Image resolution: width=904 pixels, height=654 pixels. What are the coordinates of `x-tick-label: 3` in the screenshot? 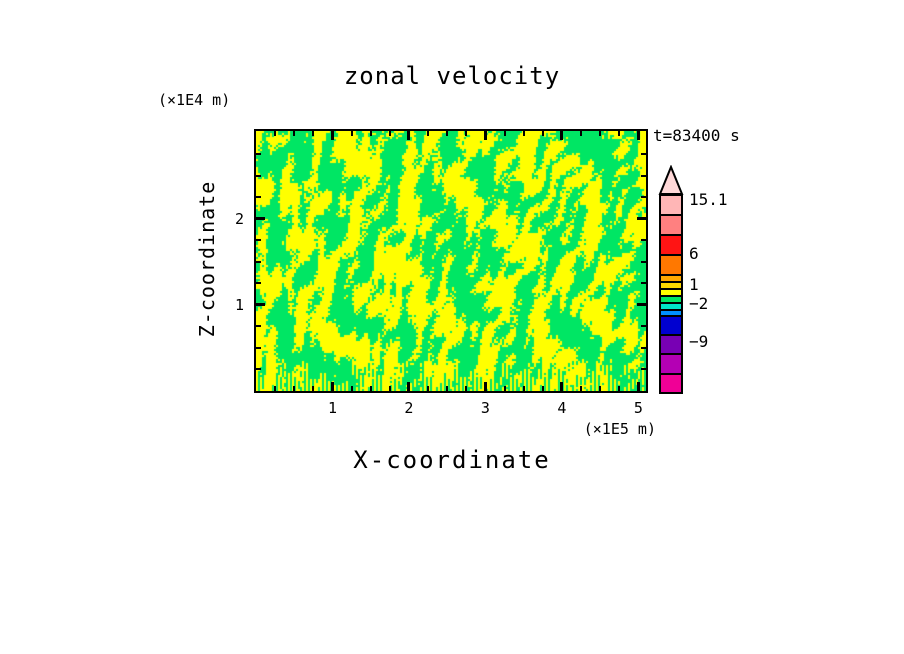 It's located at (485, 408).